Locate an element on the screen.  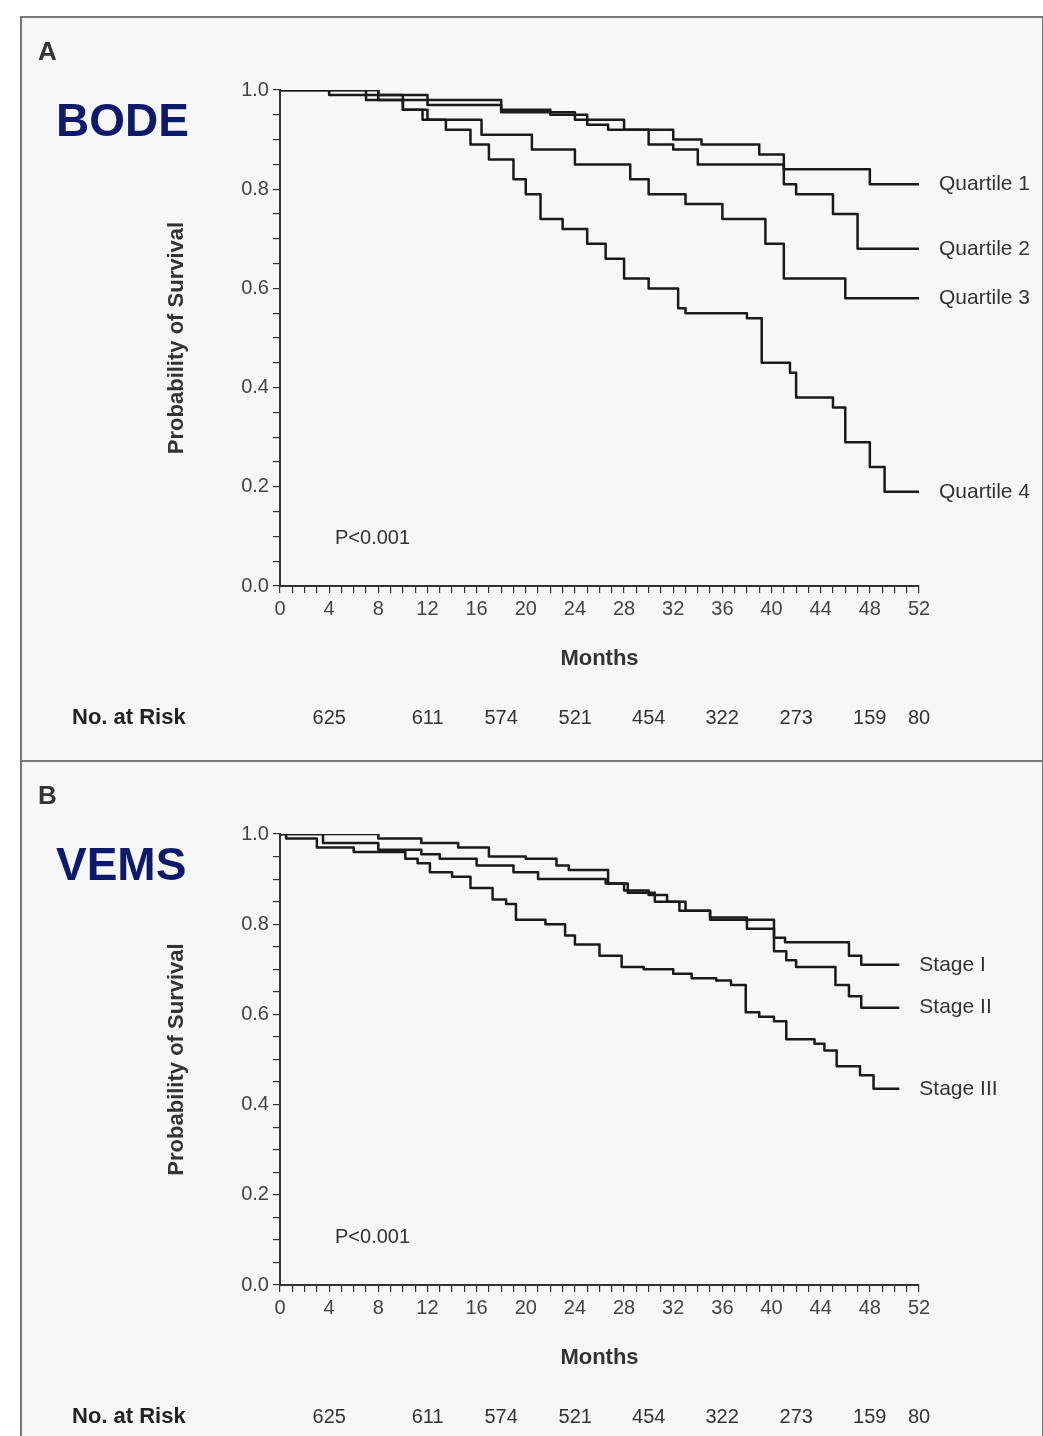
series-label: Stage I is located at coordinates (952, 963).